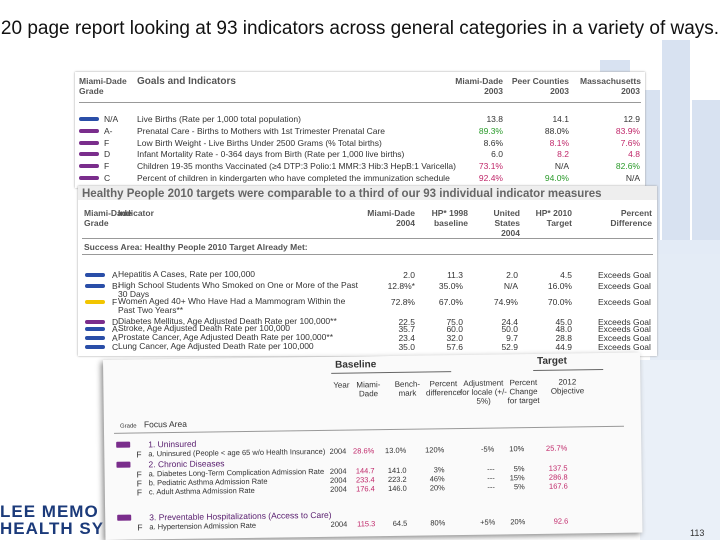  I want to click on value: 6.0, so click(497, 154).